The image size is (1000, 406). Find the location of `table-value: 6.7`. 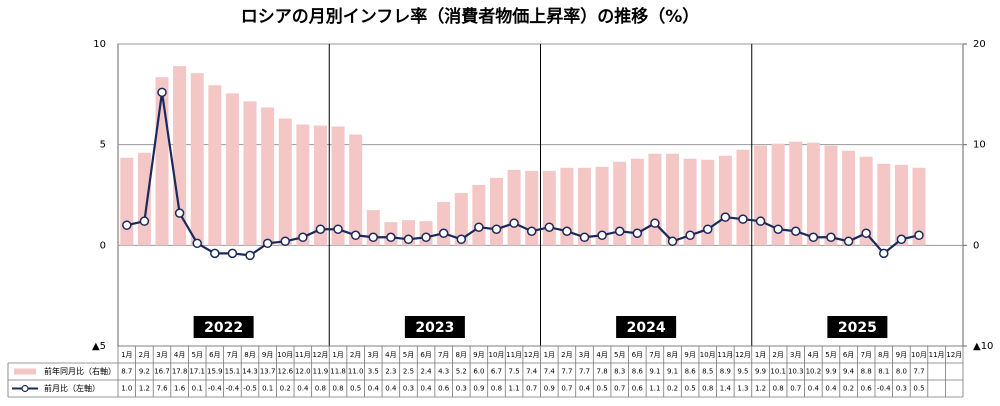

table-value: 6.7 is located at coordinates (496, 372).